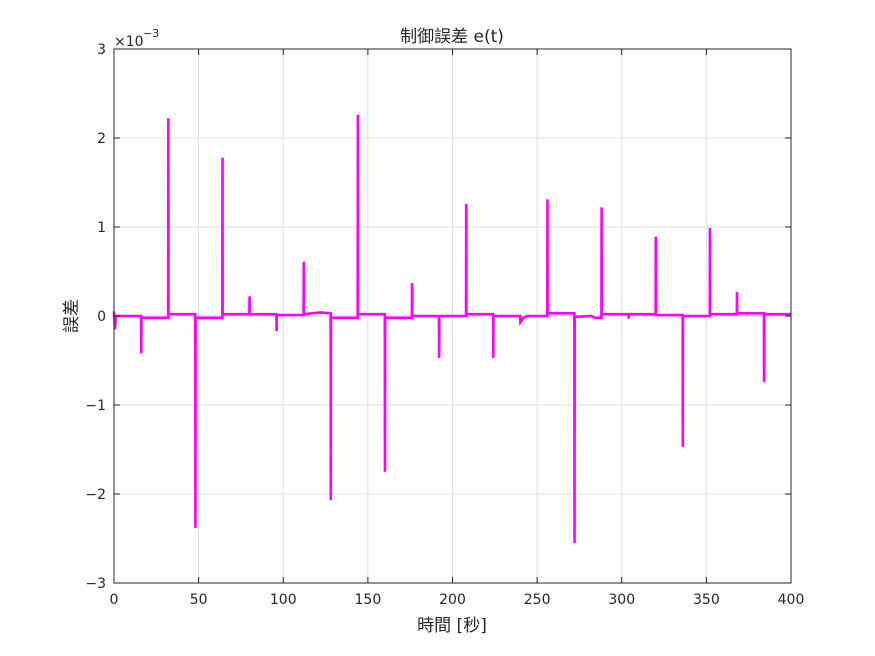  Describe the element at coordinates (537, 600) in the screenshot. I see `x-tick-label: 250` at that location.